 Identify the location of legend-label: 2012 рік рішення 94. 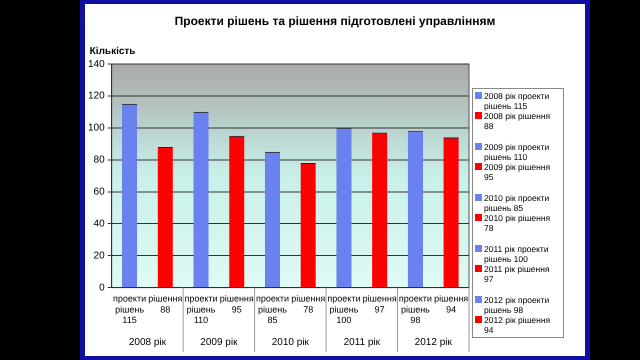
(518, 325).